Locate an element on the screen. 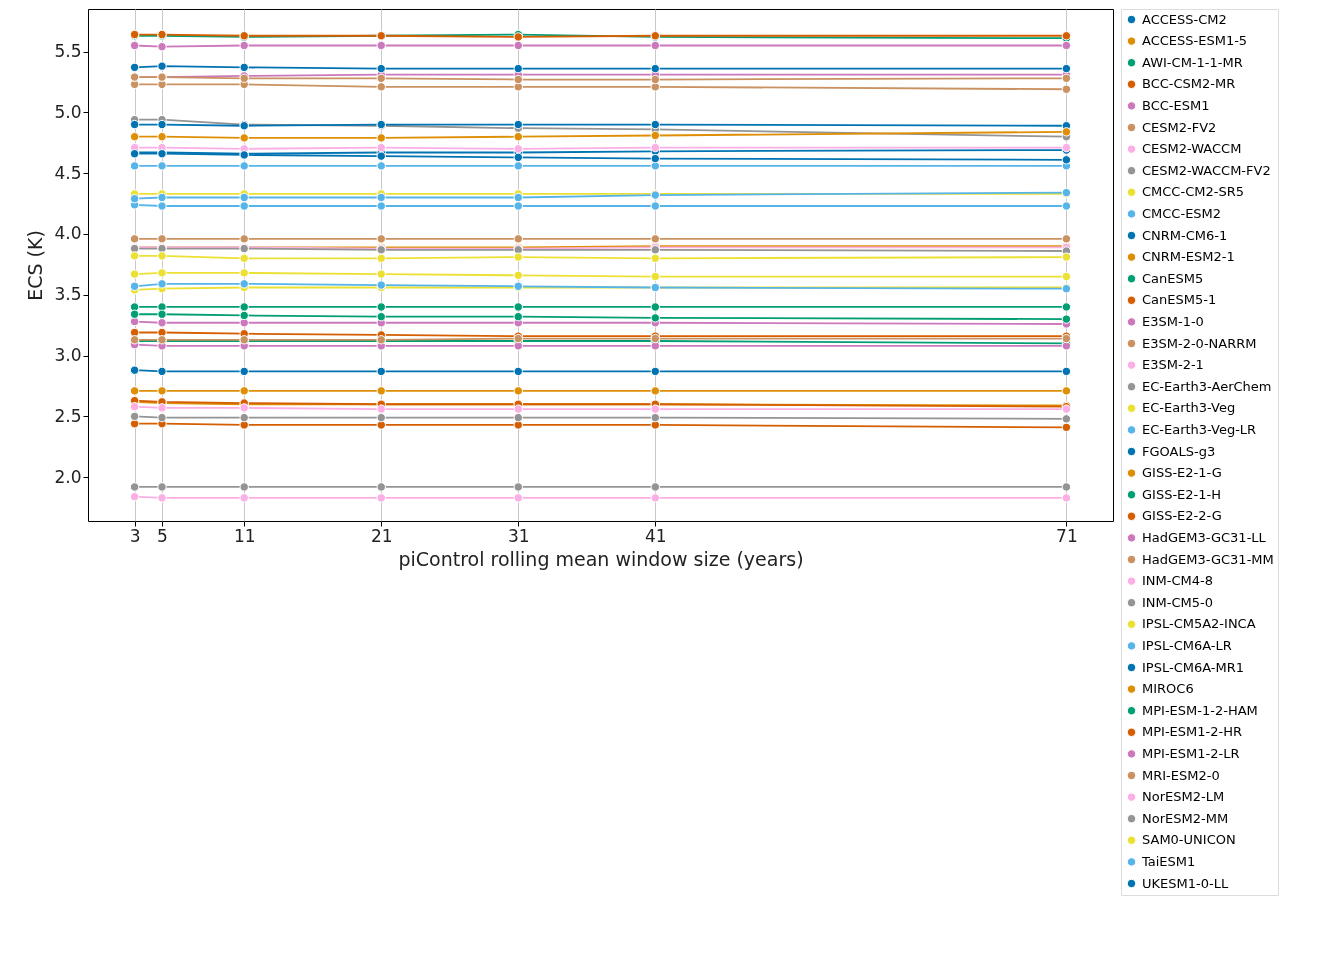  y-axis-title: ECS (K) is located at coordinates (35, 265).